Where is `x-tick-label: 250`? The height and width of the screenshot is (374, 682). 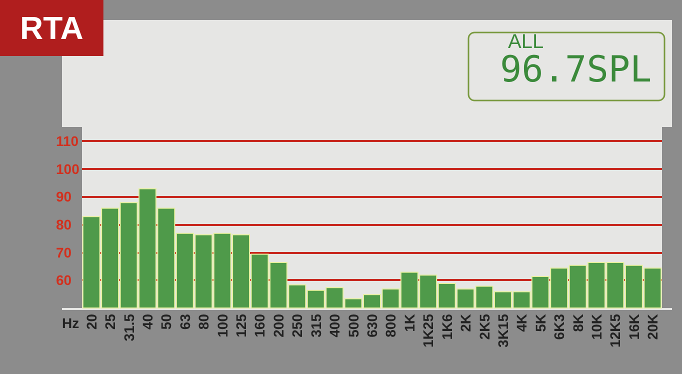 x-tick-label: 250 is located at coordinates (297, 326).